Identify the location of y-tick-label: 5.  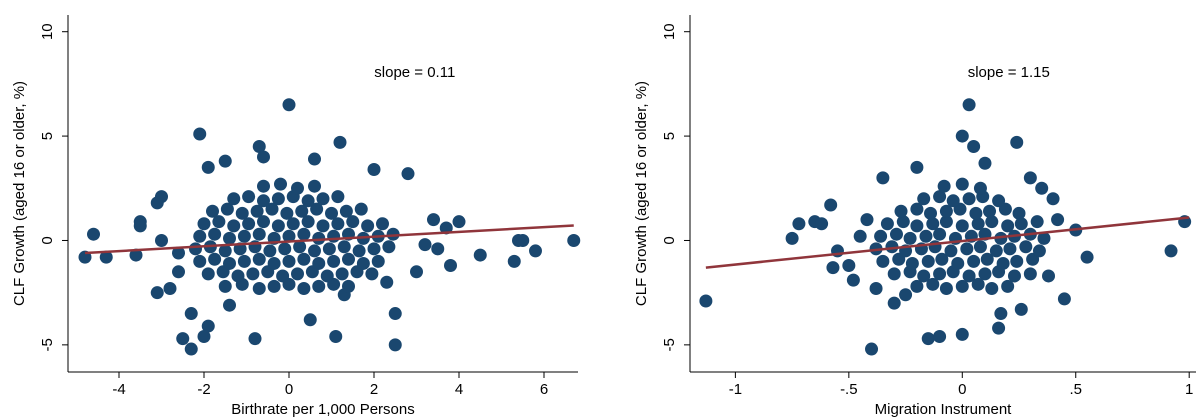
(47, 136).